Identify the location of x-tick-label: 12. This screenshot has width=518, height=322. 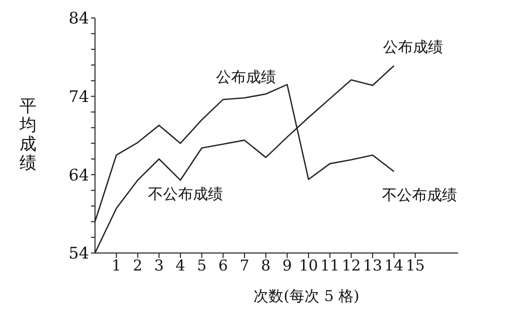
(351, 265).